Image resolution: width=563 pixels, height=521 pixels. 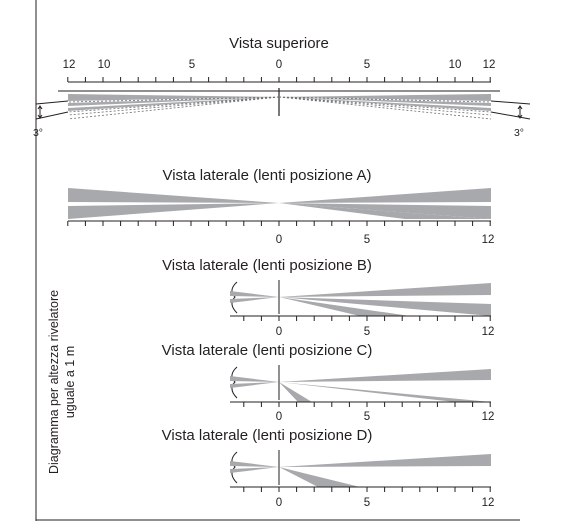 What do you see at coordinates (404, 107) in the screenshot?
I see `top-beam-fan-right` at bounding box center [404, 107].